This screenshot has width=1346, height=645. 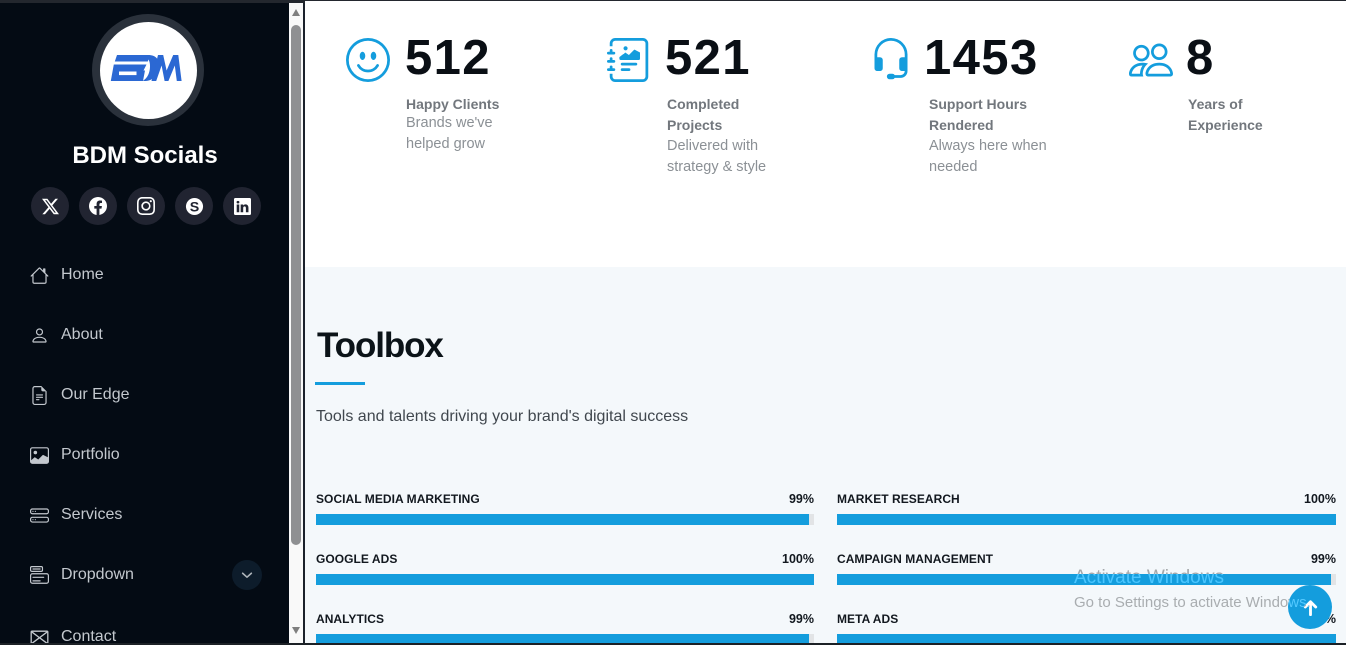 I want to click on svg-text: S, so click(x=194, y=207).